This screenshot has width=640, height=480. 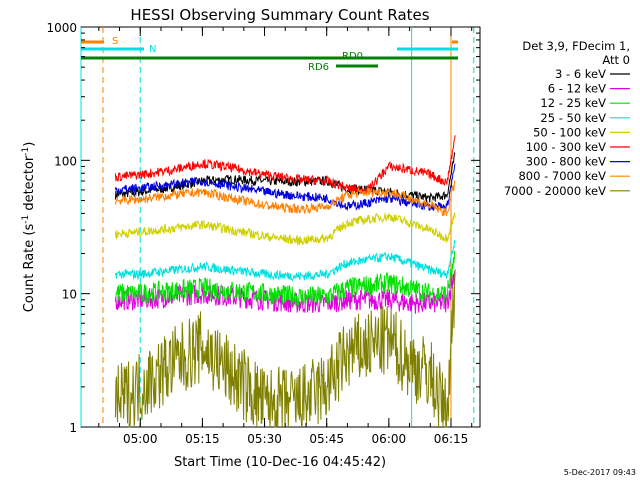 What do you see at coordinates (569, 132) in the screenshot?
I see `legend-entry-label: 50 - 100 keV` at bounding box center [569, 132].